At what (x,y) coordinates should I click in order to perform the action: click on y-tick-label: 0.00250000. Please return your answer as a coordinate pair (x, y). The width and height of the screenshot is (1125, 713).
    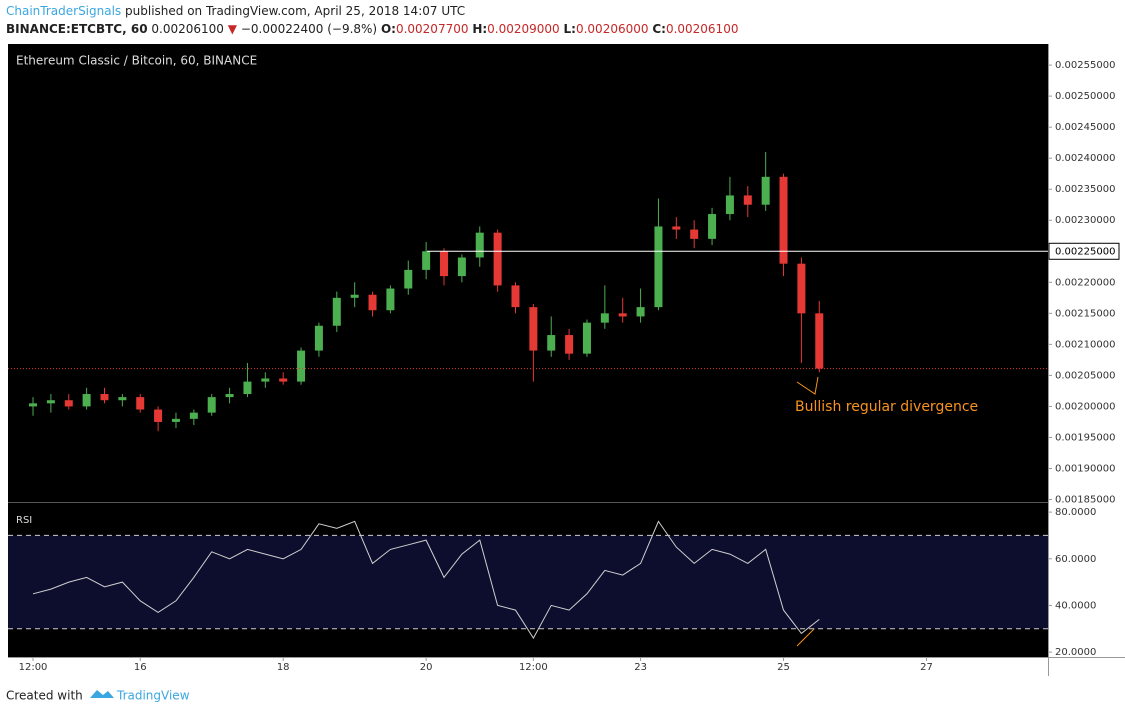
    Looking at the image, I should click on (1085, 96).